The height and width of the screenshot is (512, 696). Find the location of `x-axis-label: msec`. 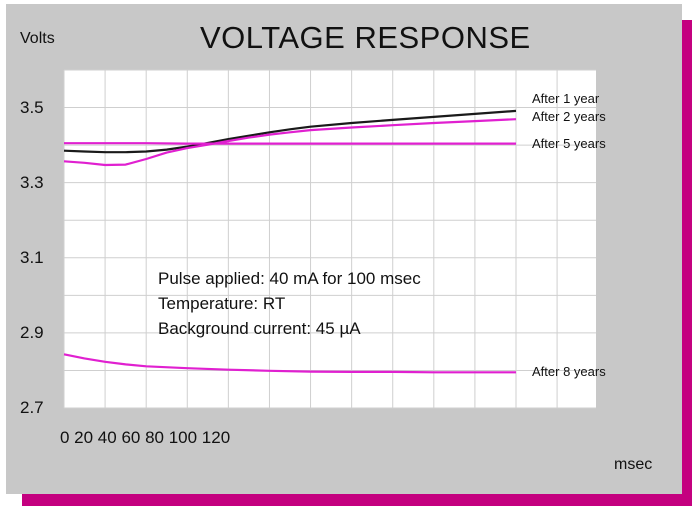

x-axis-label: msec is located at coordinates (633, 464).